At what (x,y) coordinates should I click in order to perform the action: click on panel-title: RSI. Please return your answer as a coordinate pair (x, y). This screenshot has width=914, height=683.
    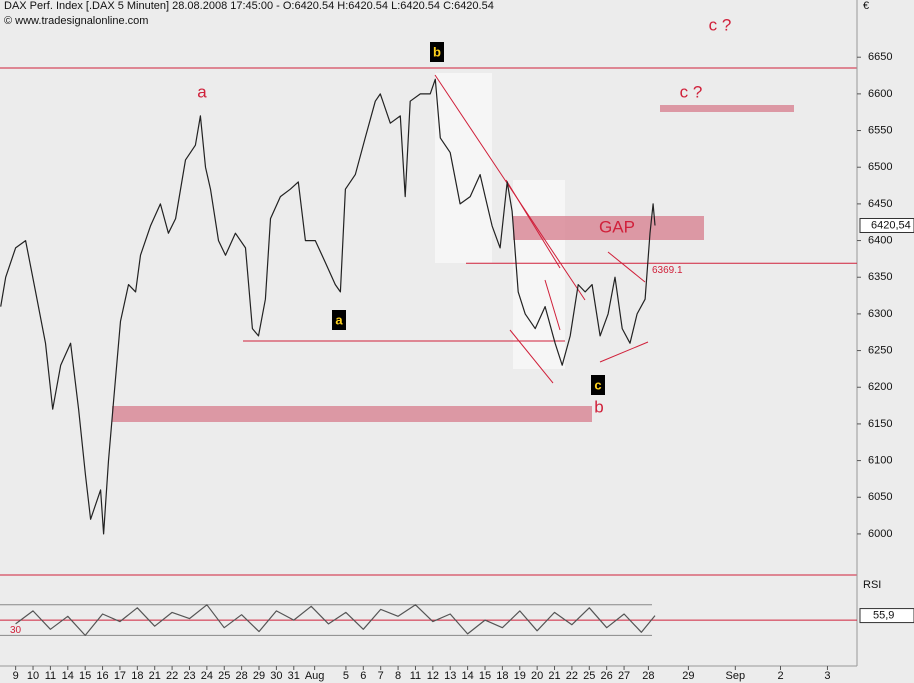
    Looking at the image, I should click on (872, 585).